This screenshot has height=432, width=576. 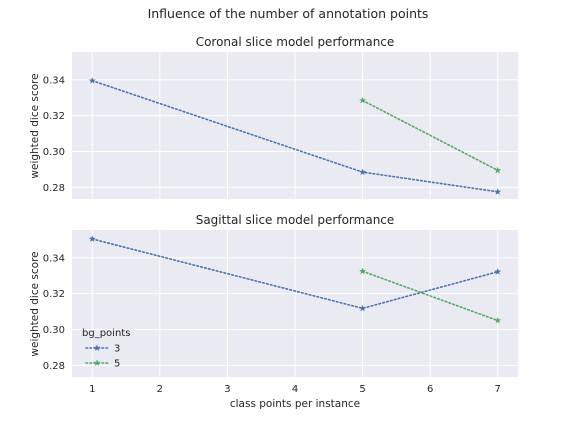 I want to click on sagittal-x-tick-label: 6, so click(x=430, y=389).